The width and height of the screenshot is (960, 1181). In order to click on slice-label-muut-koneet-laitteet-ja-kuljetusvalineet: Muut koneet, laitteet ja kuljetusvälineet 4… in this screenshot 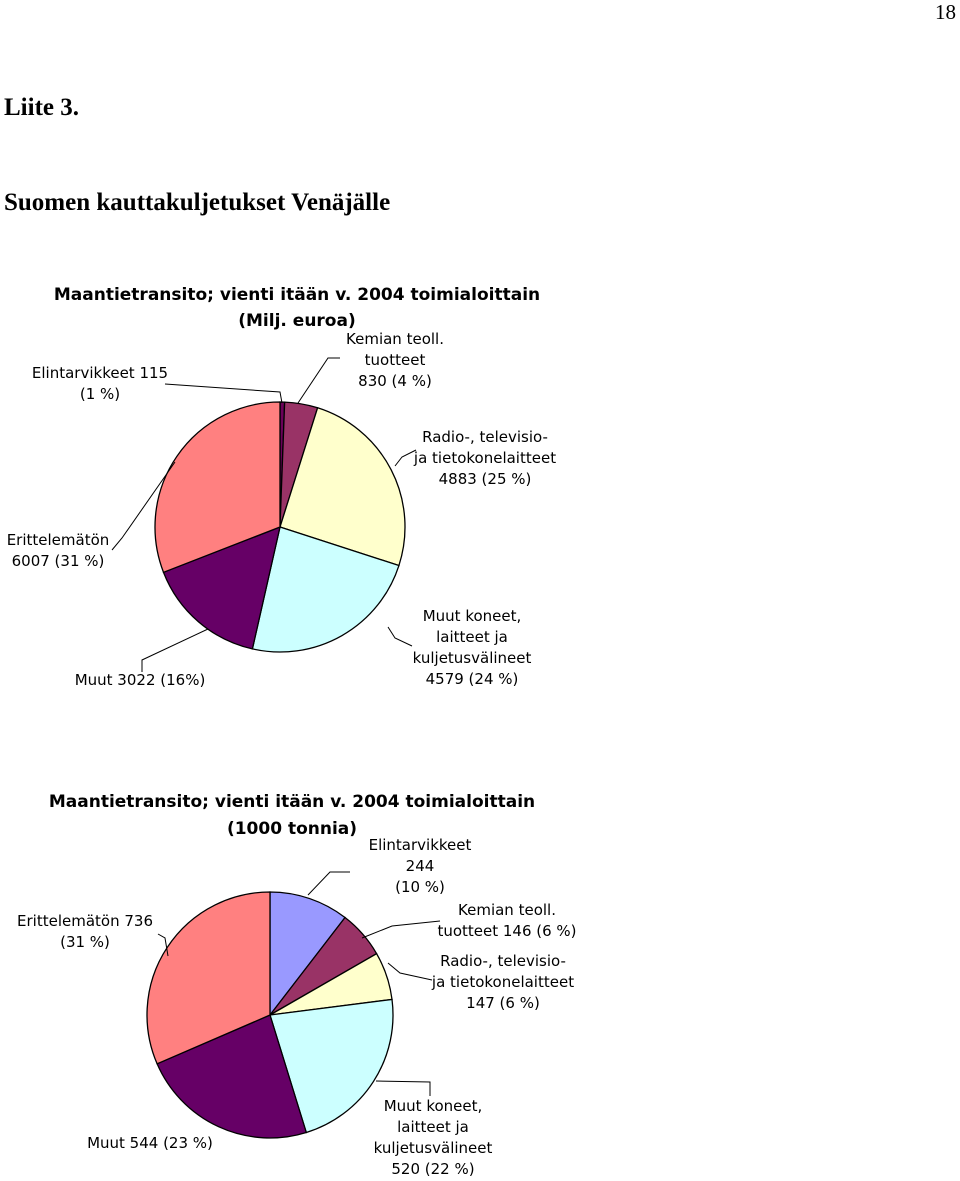, I will do `click(472, 647)`.